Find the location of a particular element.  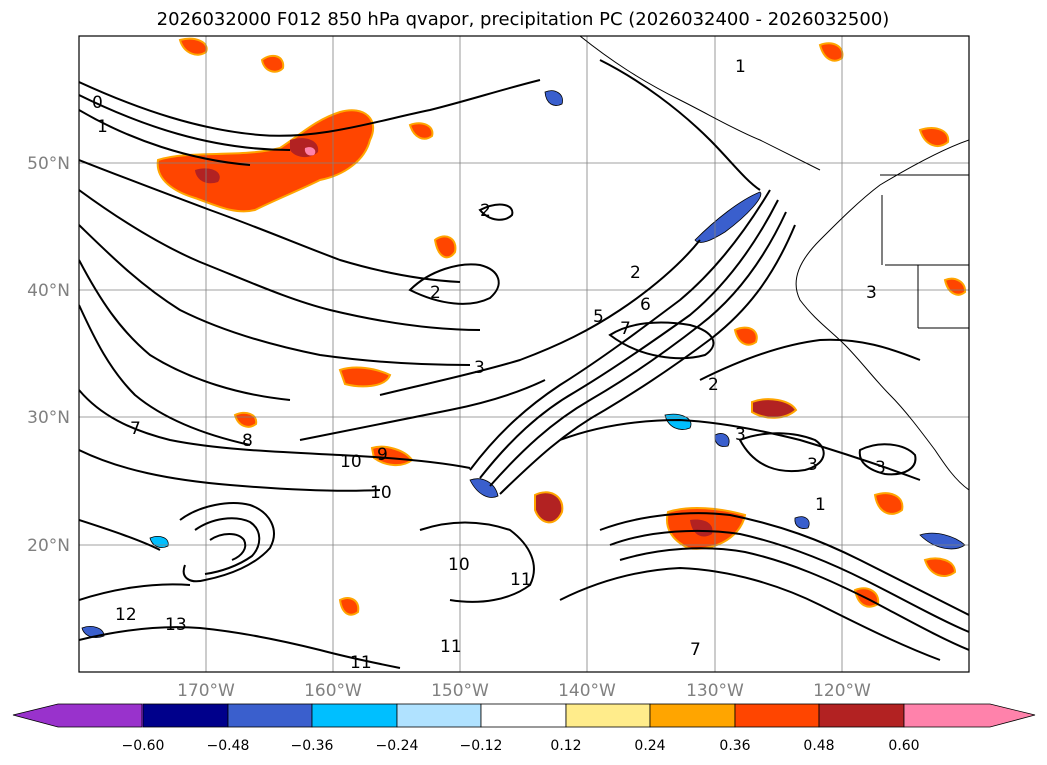

lat-label-30: 30°N is located at coordinates (48, 418).